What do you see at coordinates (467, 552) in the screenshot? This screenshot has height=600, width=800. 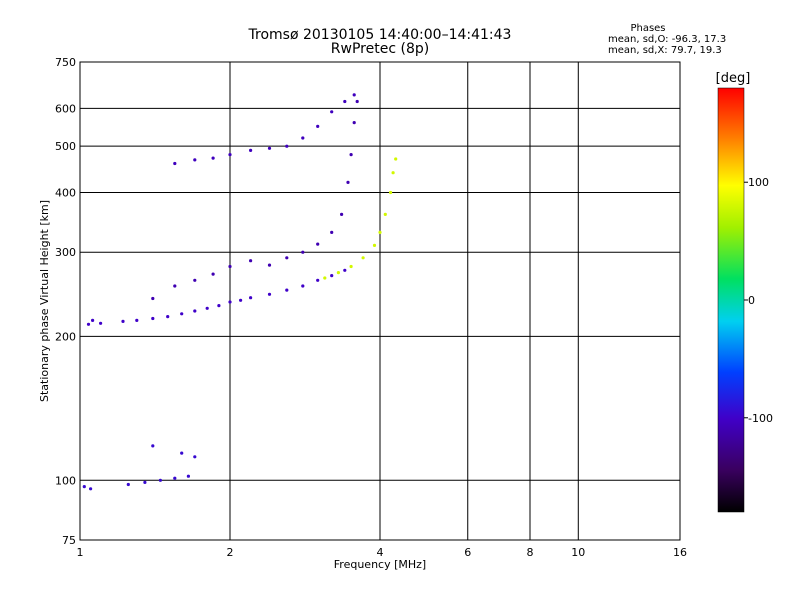 I see `x-tick-label: 6` at bounding box center [467, 552].